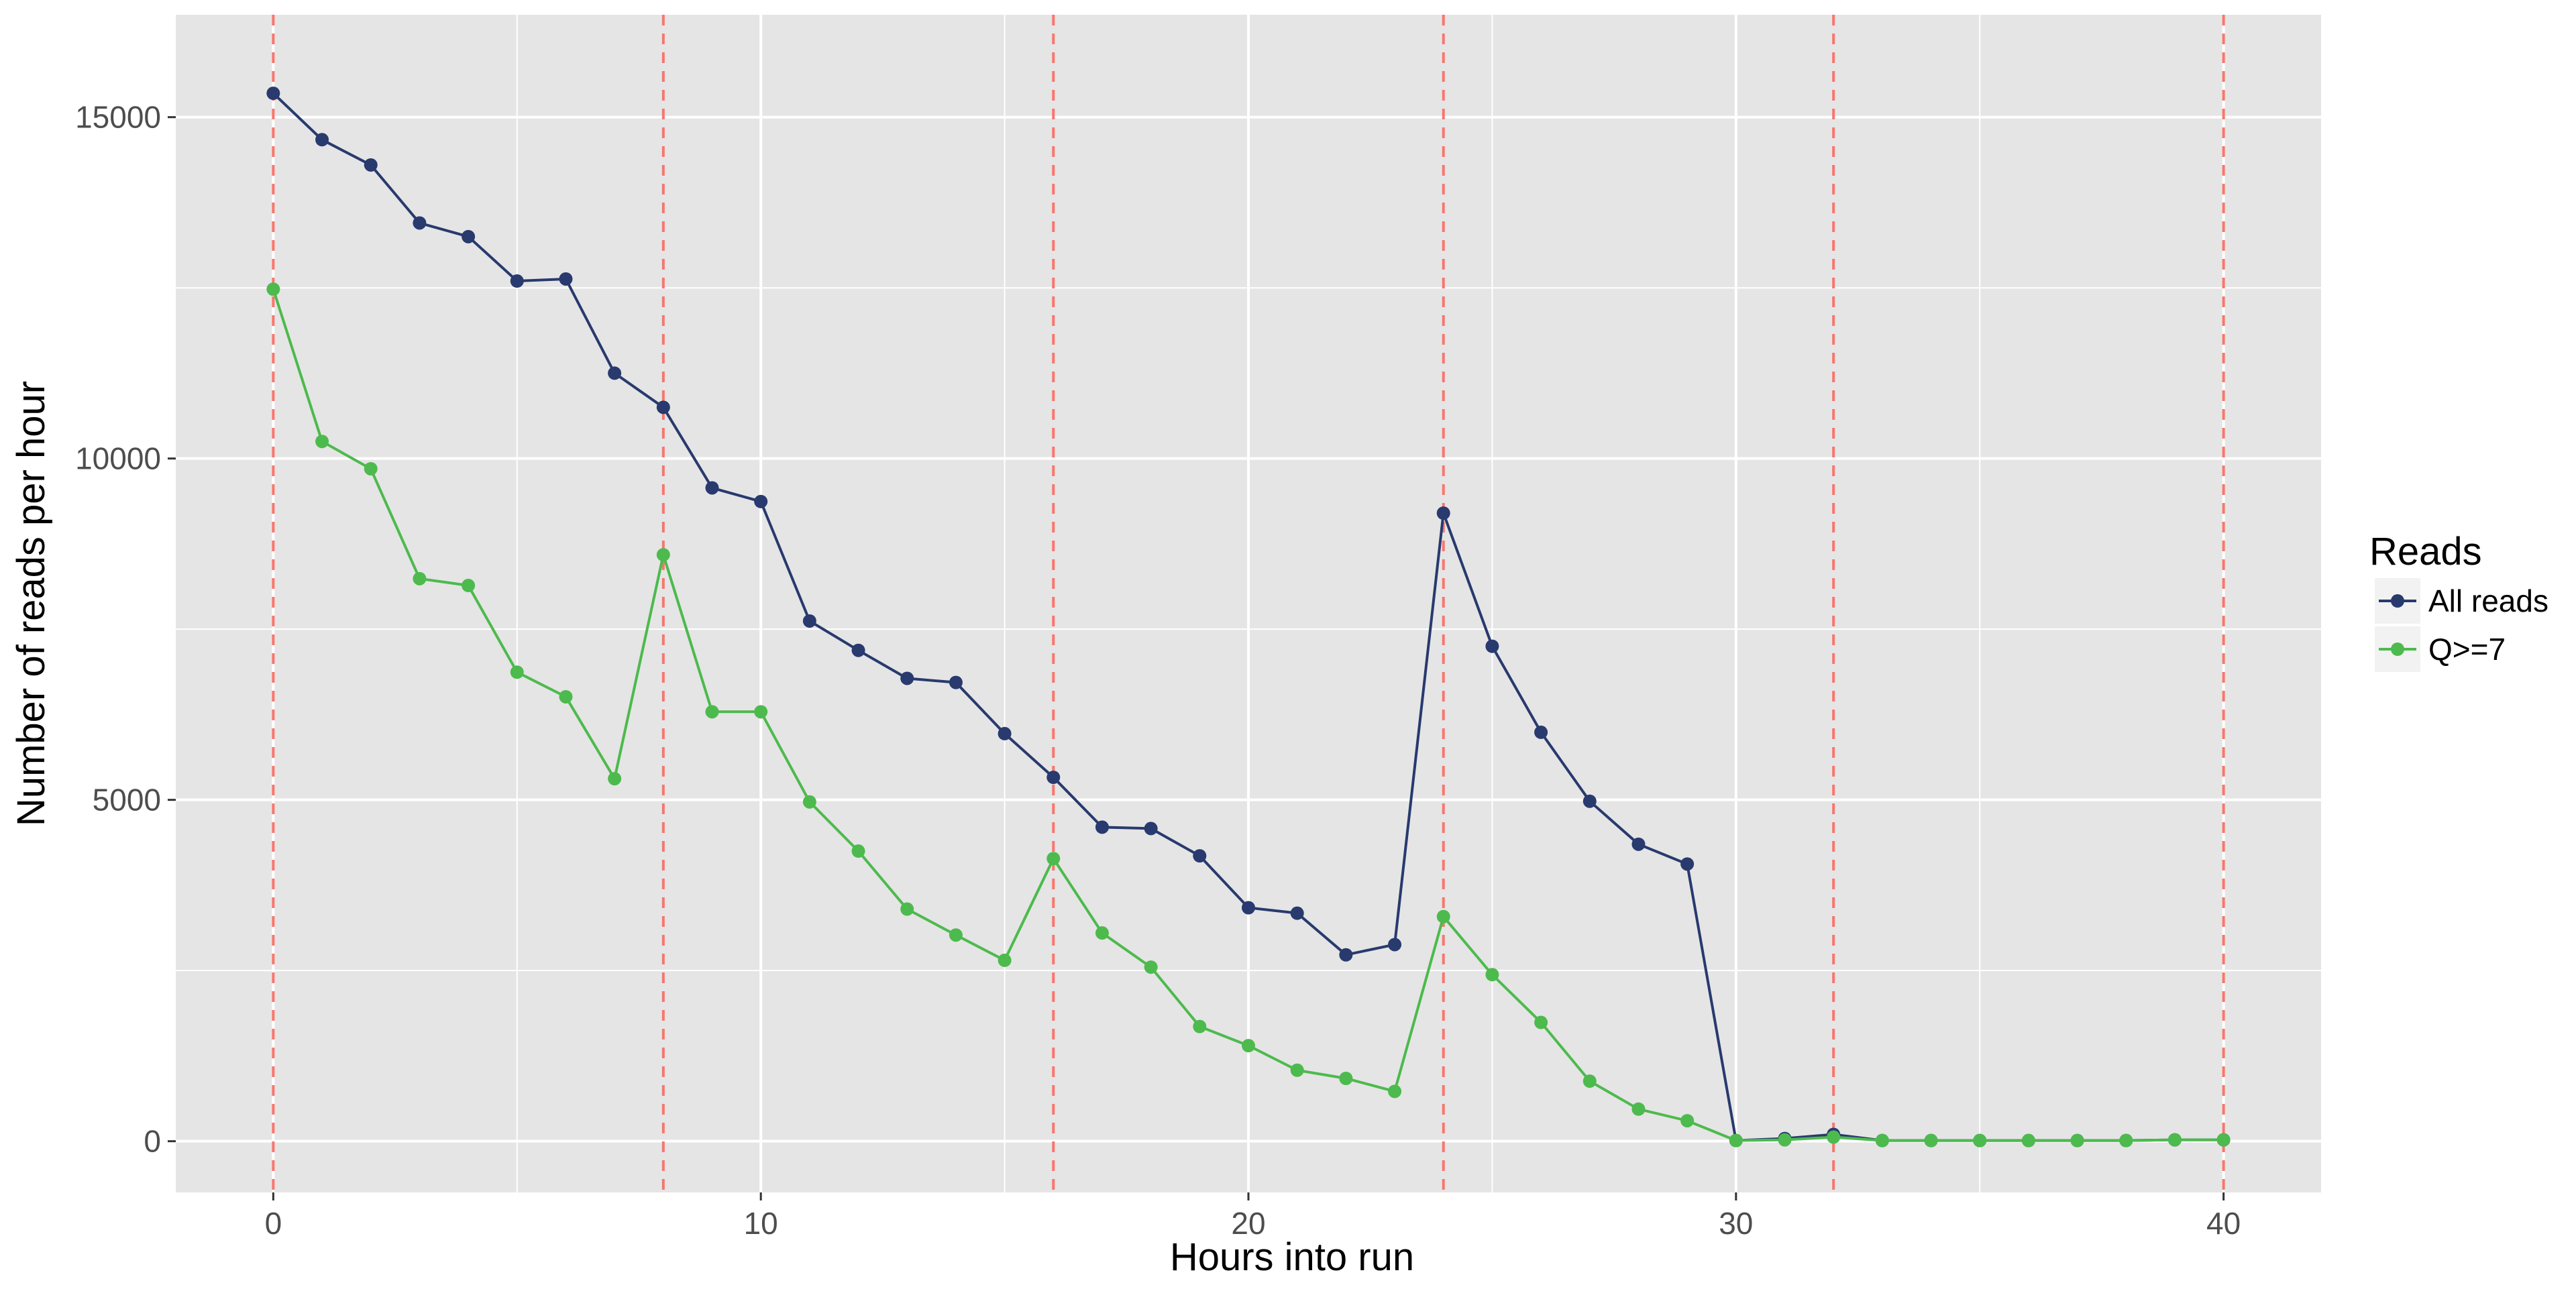 This screenshot has width=2576, height=1291. What do you see at coordinates (761, 1223) in the screenshot?
I see `x-tick-label: 10` at bounding box center [761, 1223].